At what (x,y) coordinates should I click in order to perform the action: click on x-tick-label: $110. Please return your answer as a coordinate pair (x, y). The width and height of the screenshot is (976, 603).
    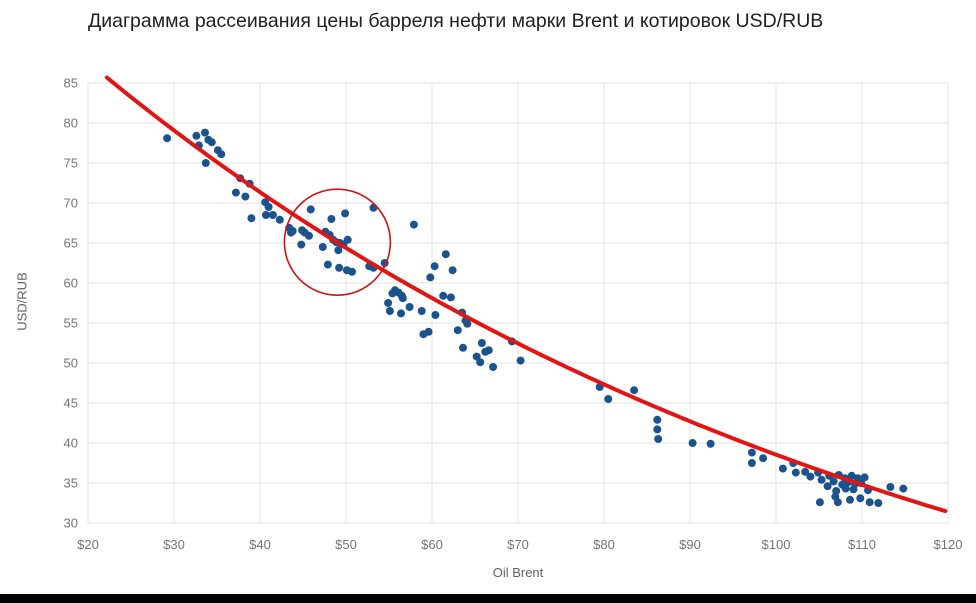
    Looking at the image, I should click on (862, 544).